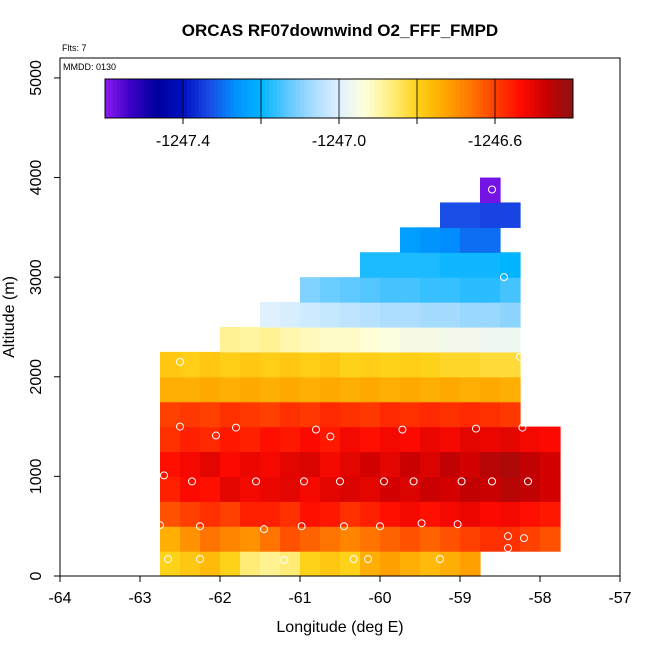 The height and width of the screenshot is (650, 650). What do you see at coordinates (339, 627) in the screenshot?
I see `x-axis-title: Longitude (deg E)` at bounding box center [339, 627].